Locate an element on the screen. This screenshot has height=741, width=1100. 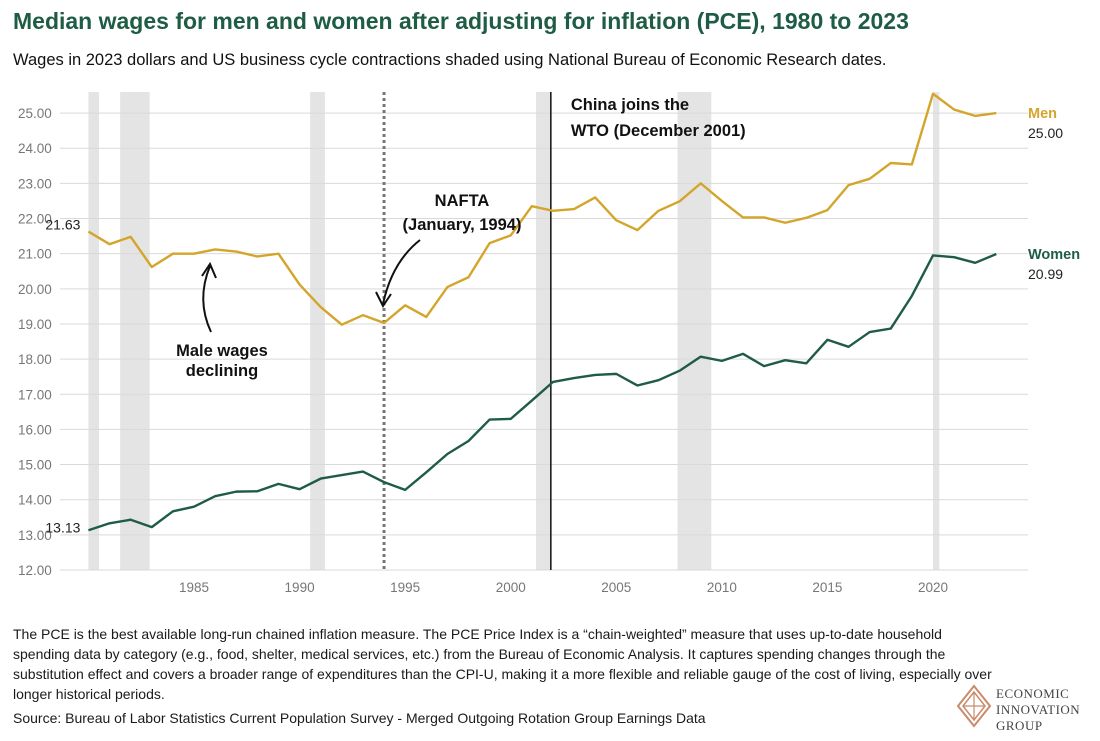
y-tick-label: 18.00 is located at coordinates (35, 359).